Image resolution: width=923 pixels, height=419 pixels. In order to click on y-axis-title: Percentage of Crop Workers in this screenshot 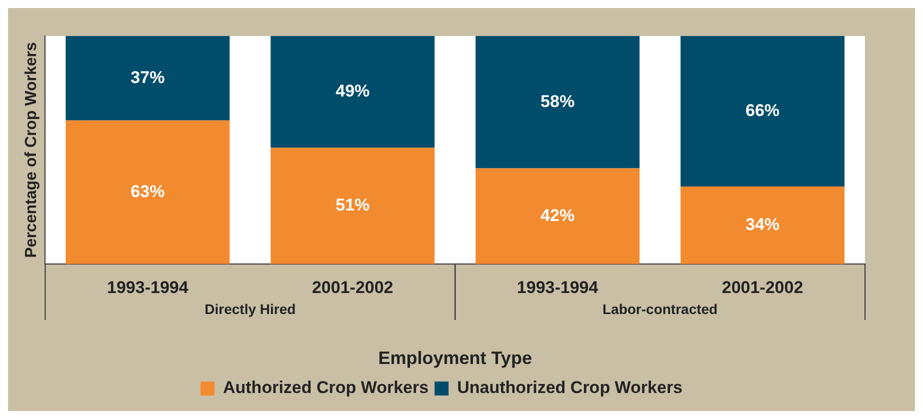, I will do `click(31, 150)`.